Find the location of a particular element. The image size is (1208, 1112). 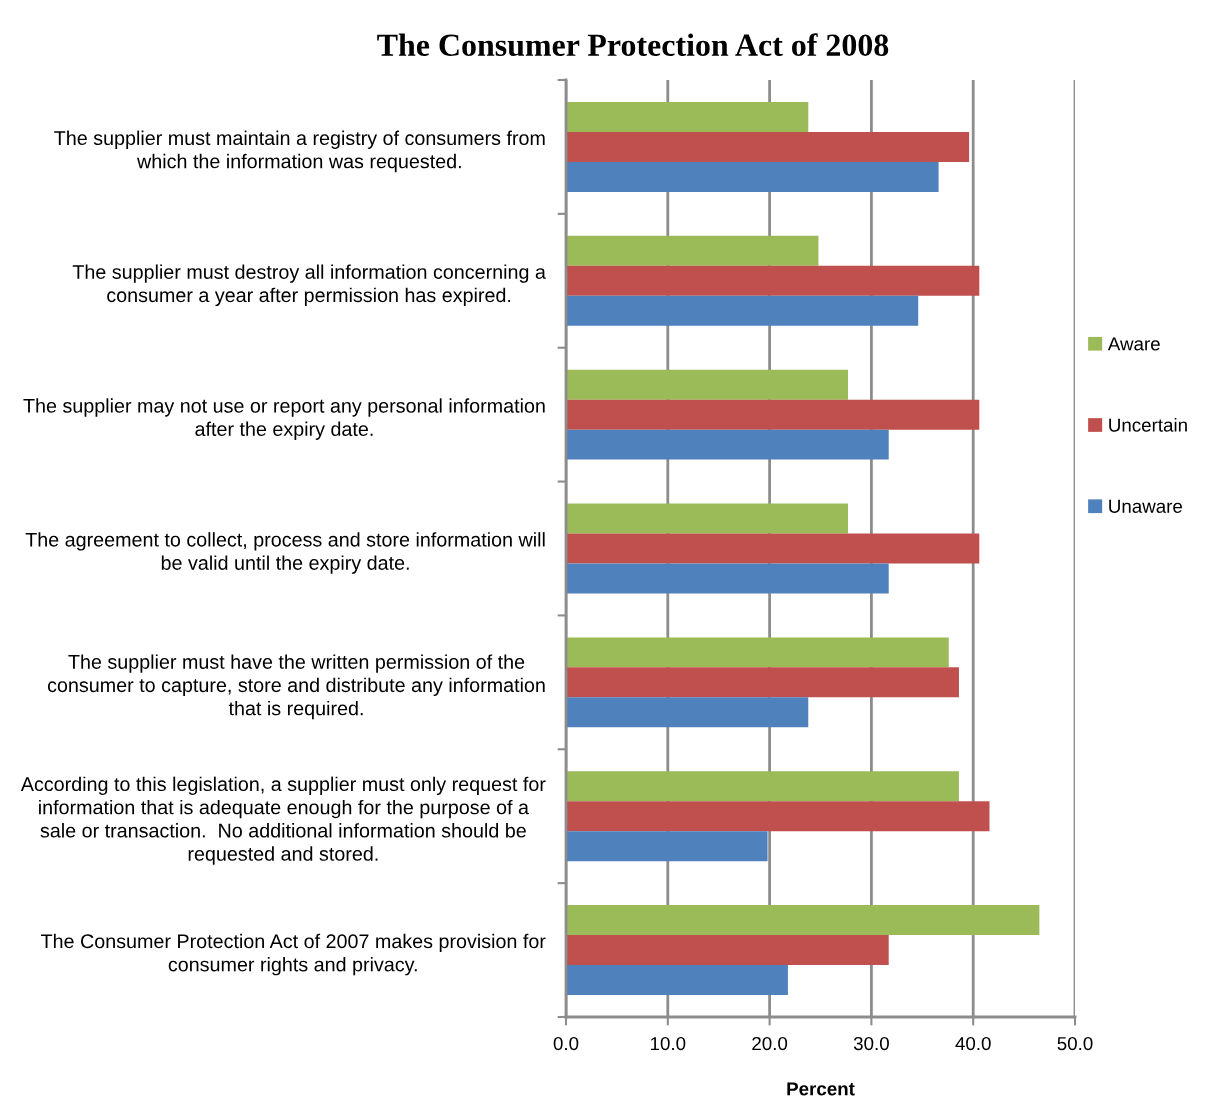

legend-label: Unaware is located at coordinates (1146, 506).